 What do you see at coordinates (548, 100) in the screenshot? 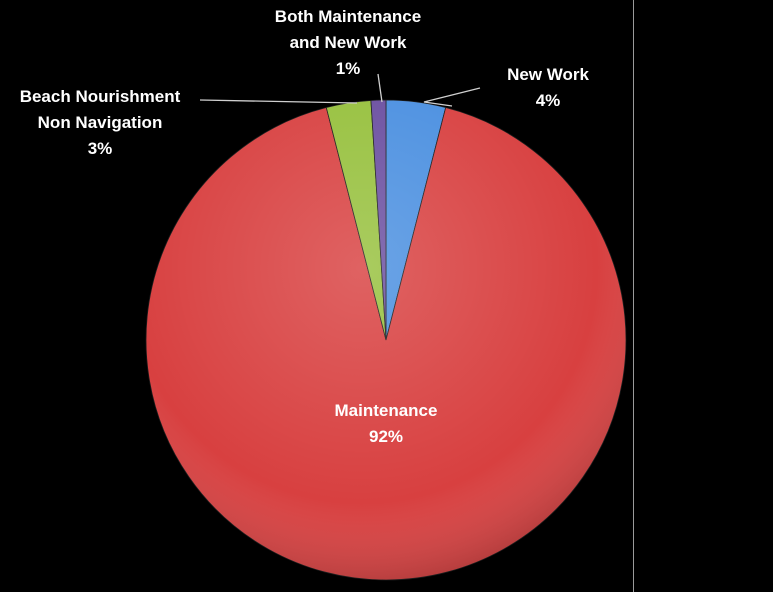
I see `slice-value-label: 4%` at bounding box center [548, 100].